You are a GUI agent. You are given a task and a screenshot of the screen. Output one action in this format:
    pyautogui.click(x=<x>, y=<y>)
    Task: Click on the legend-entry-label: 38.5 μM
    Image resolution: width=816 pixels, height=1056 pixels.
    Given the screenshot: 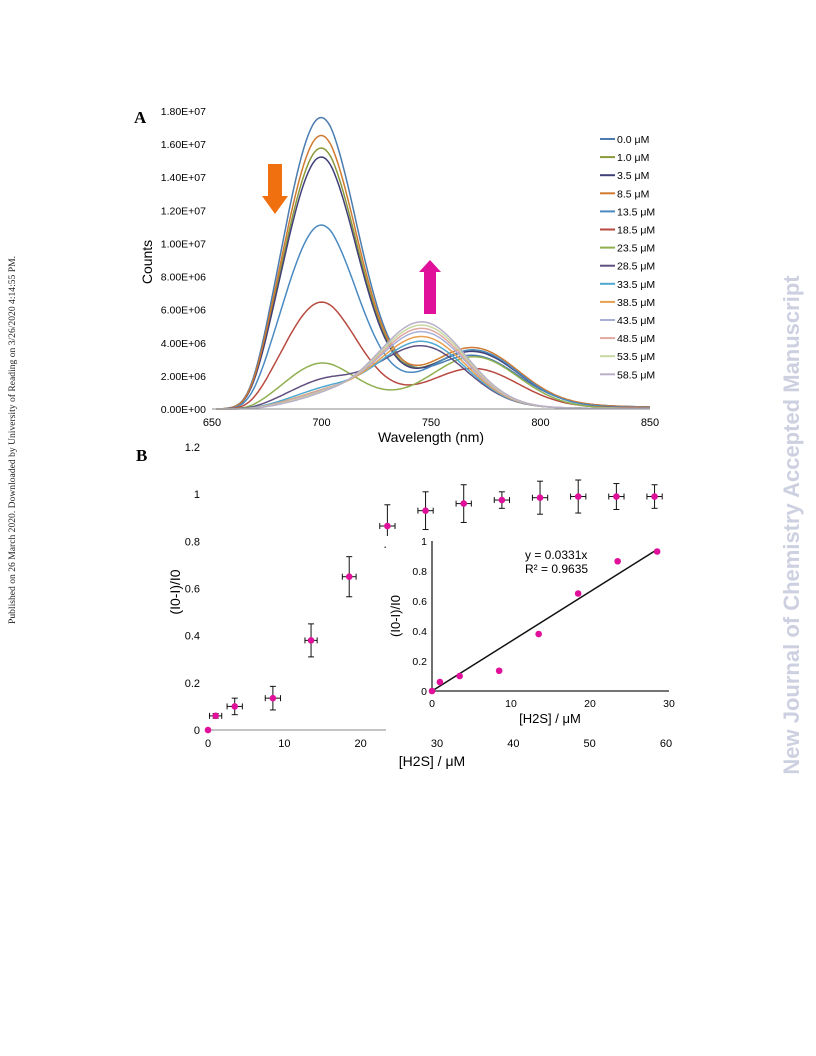 What is the action you would take?
    pyautogui.click(x=636, y=303)
    